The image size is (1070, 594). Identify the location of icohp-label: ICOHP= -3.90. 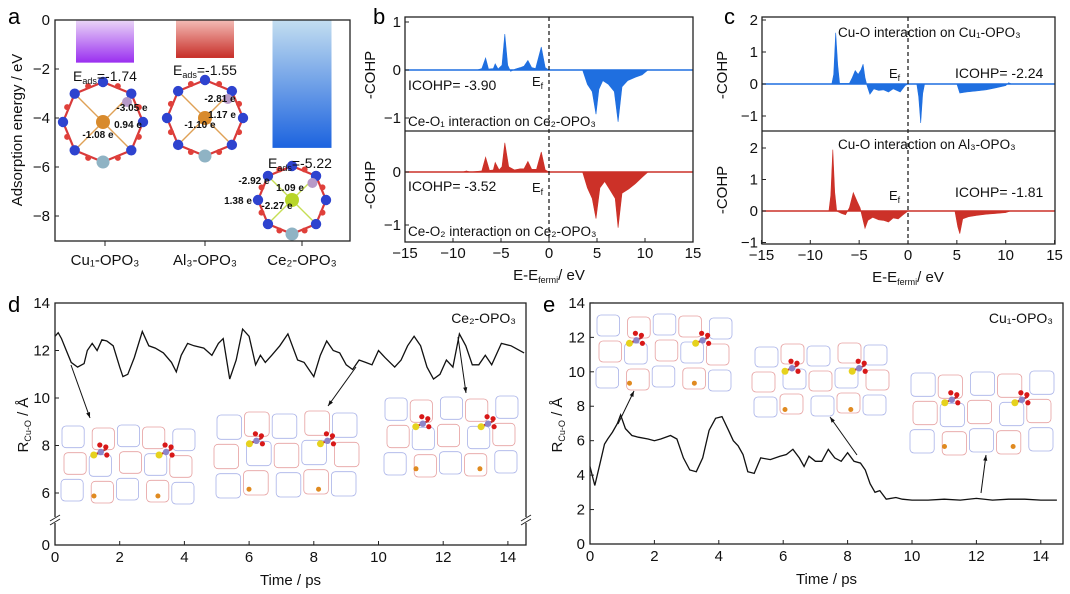
(452, 85).